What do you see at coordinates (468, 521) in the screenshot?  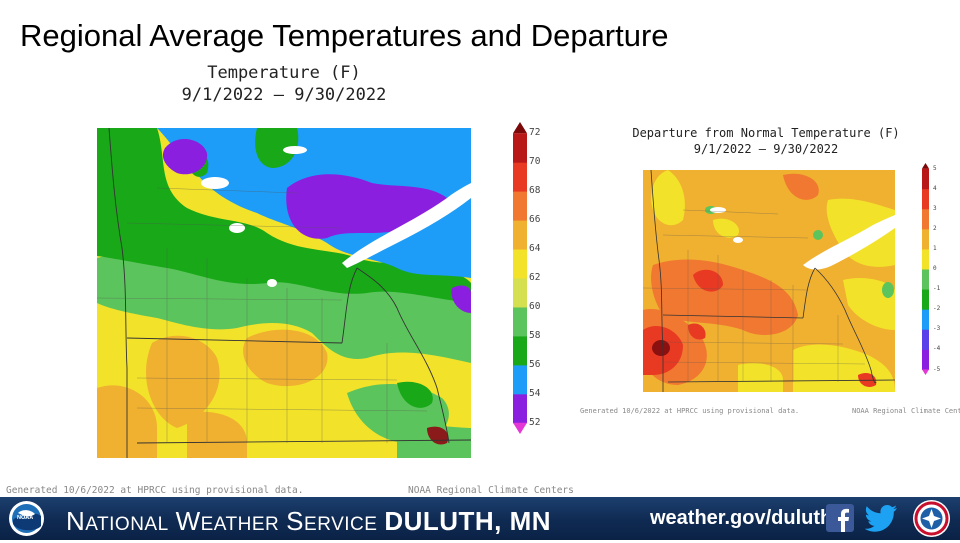 I see `office-name: DULUTH, MN` at bounding box center [468, 521].